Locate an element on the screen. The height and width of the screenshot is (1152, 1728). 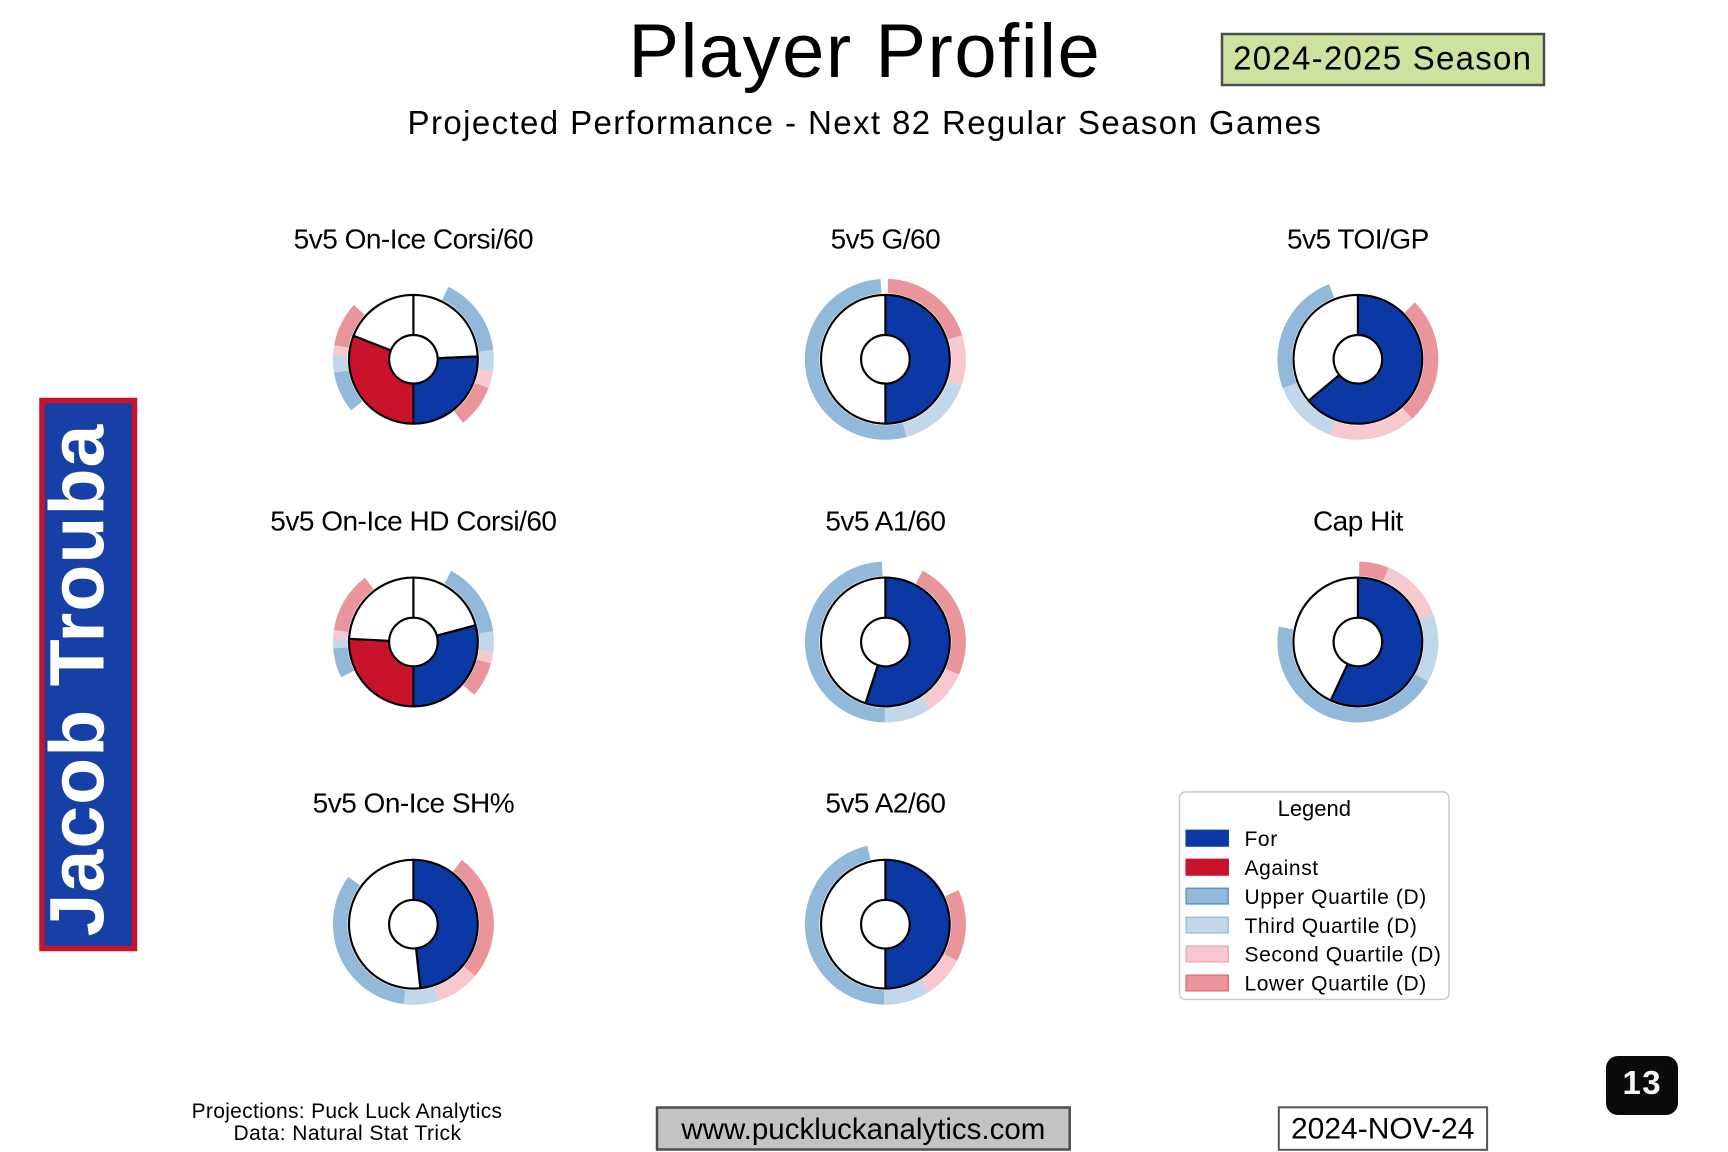
svg-text: Upper Quartile (D) is located at coordinates (1336, 897).